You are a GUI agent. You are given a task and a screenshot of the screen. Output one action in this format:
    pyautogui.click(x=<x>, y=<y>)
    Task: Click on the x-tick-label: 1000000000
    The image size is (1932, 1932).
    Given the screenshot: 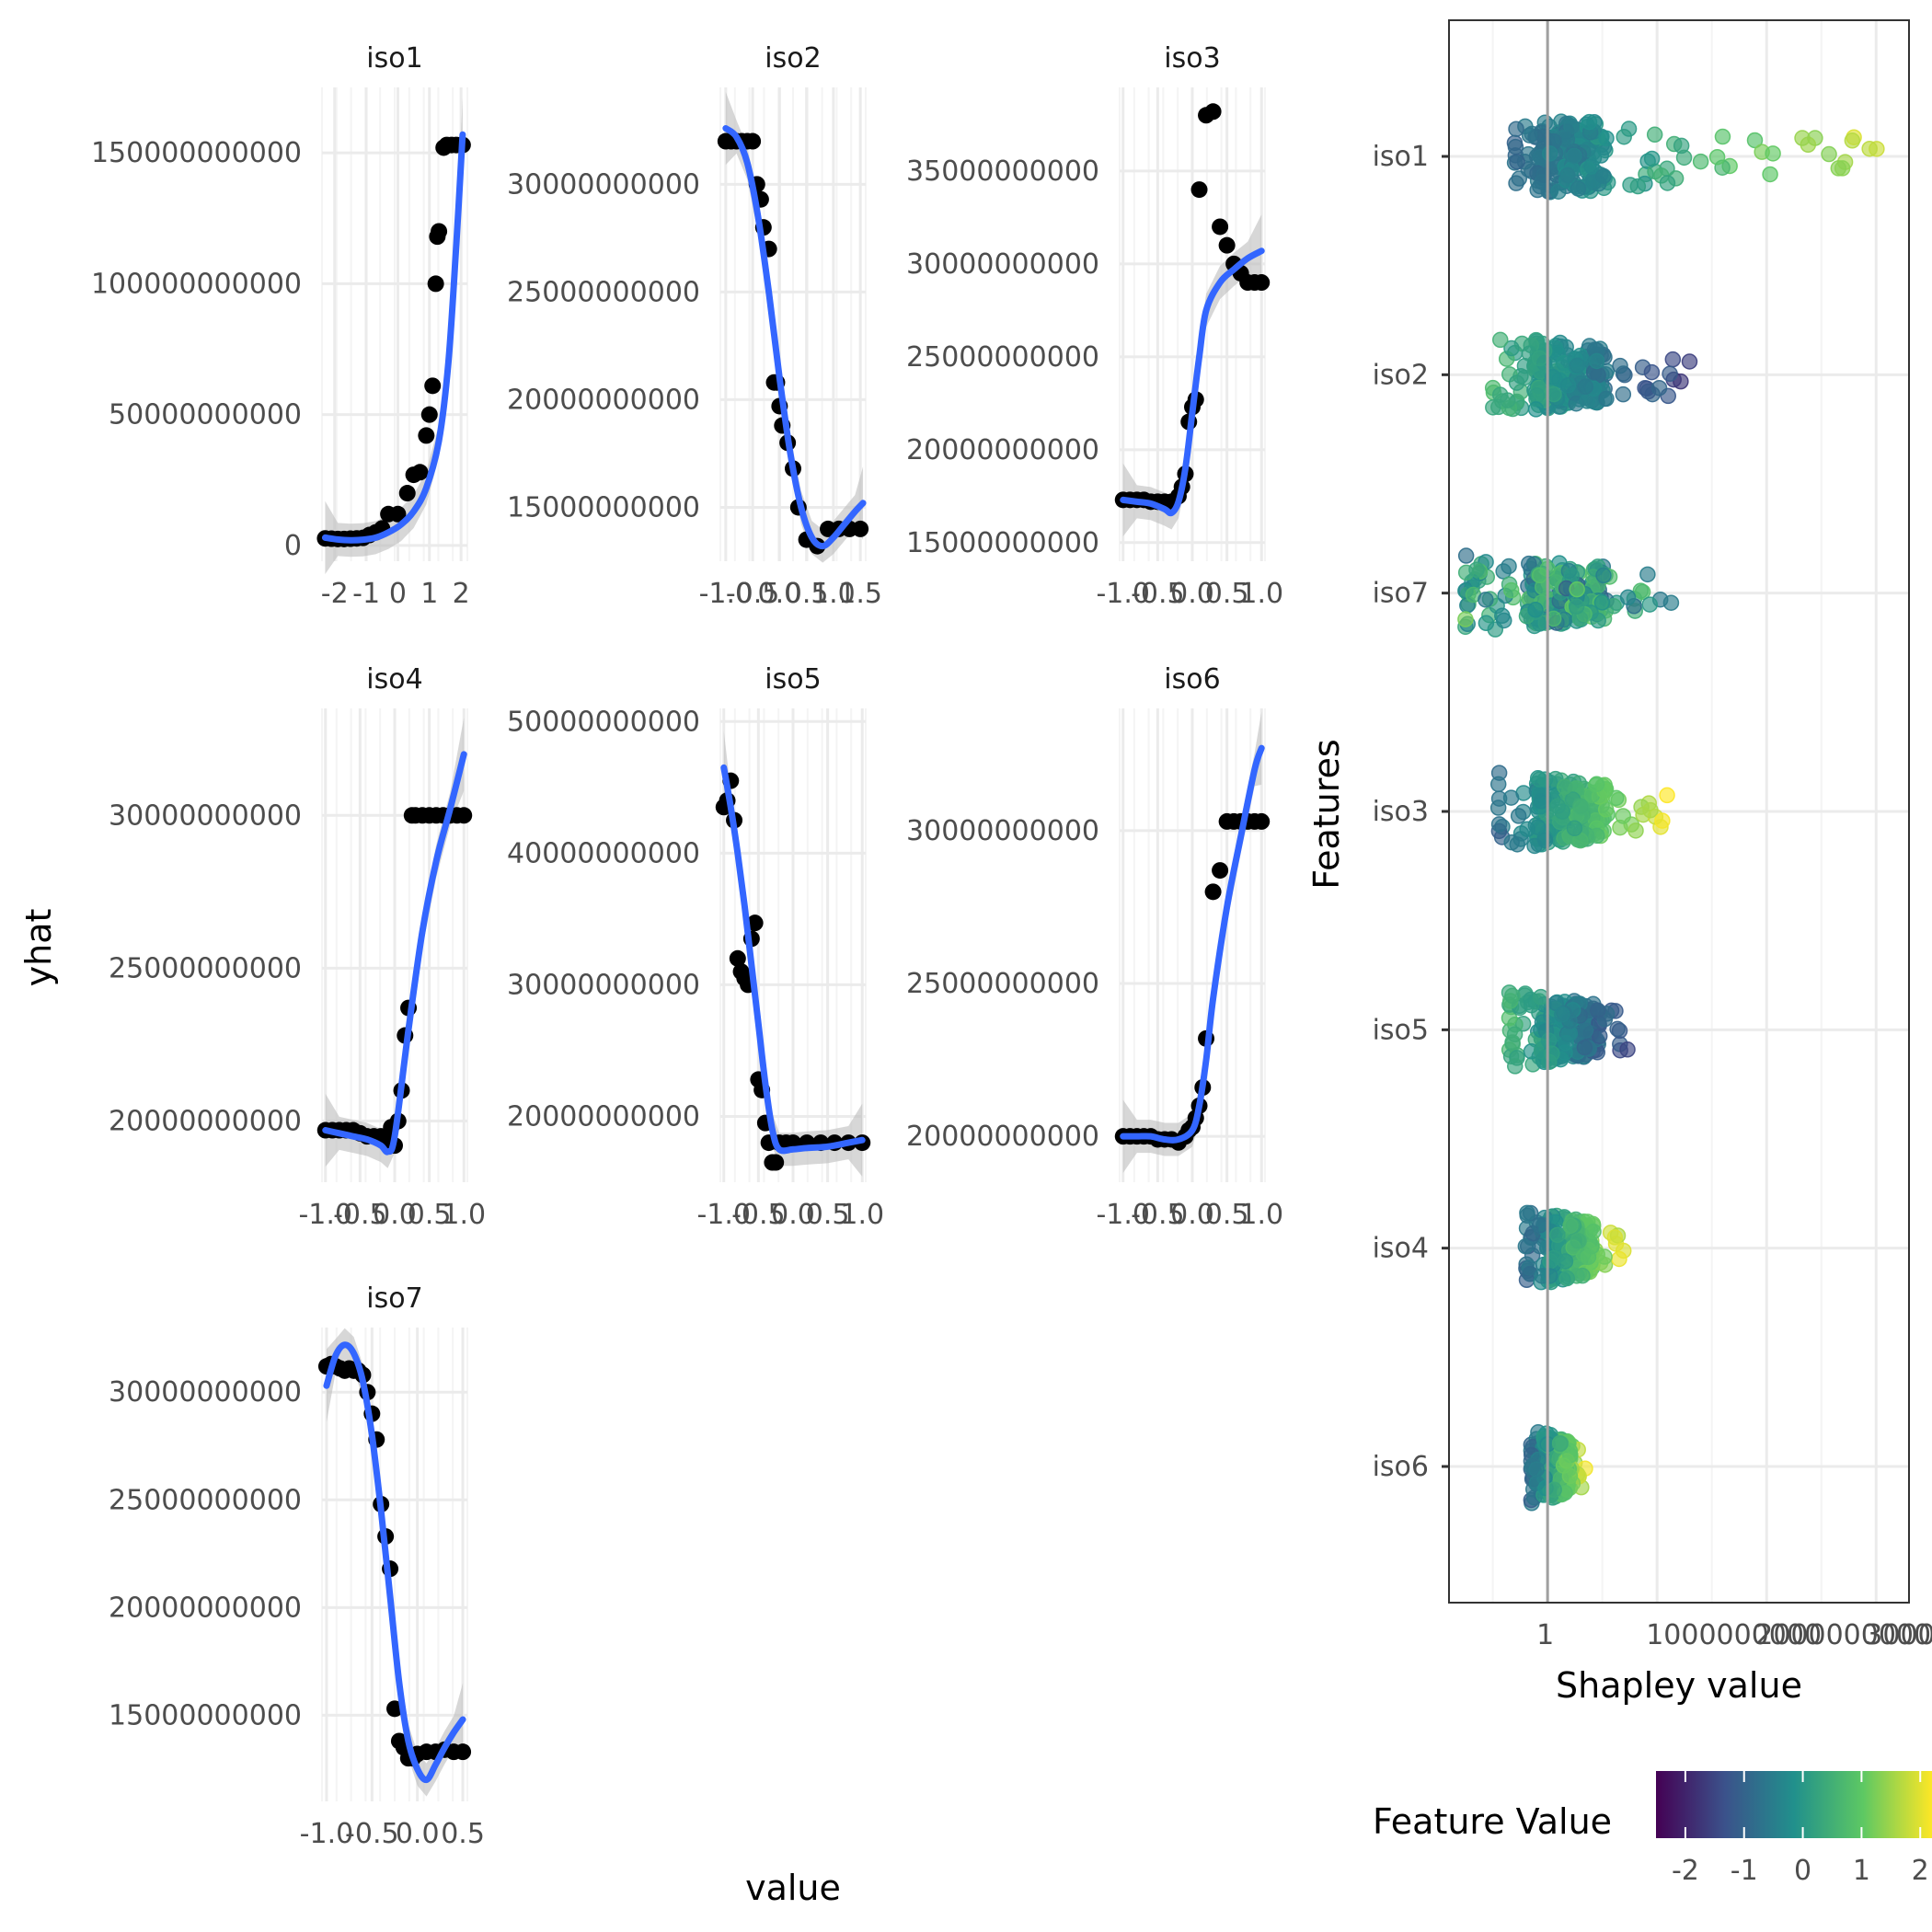 What is the action you would take?
    pyautogui.click(x=1734, y=1635)
    